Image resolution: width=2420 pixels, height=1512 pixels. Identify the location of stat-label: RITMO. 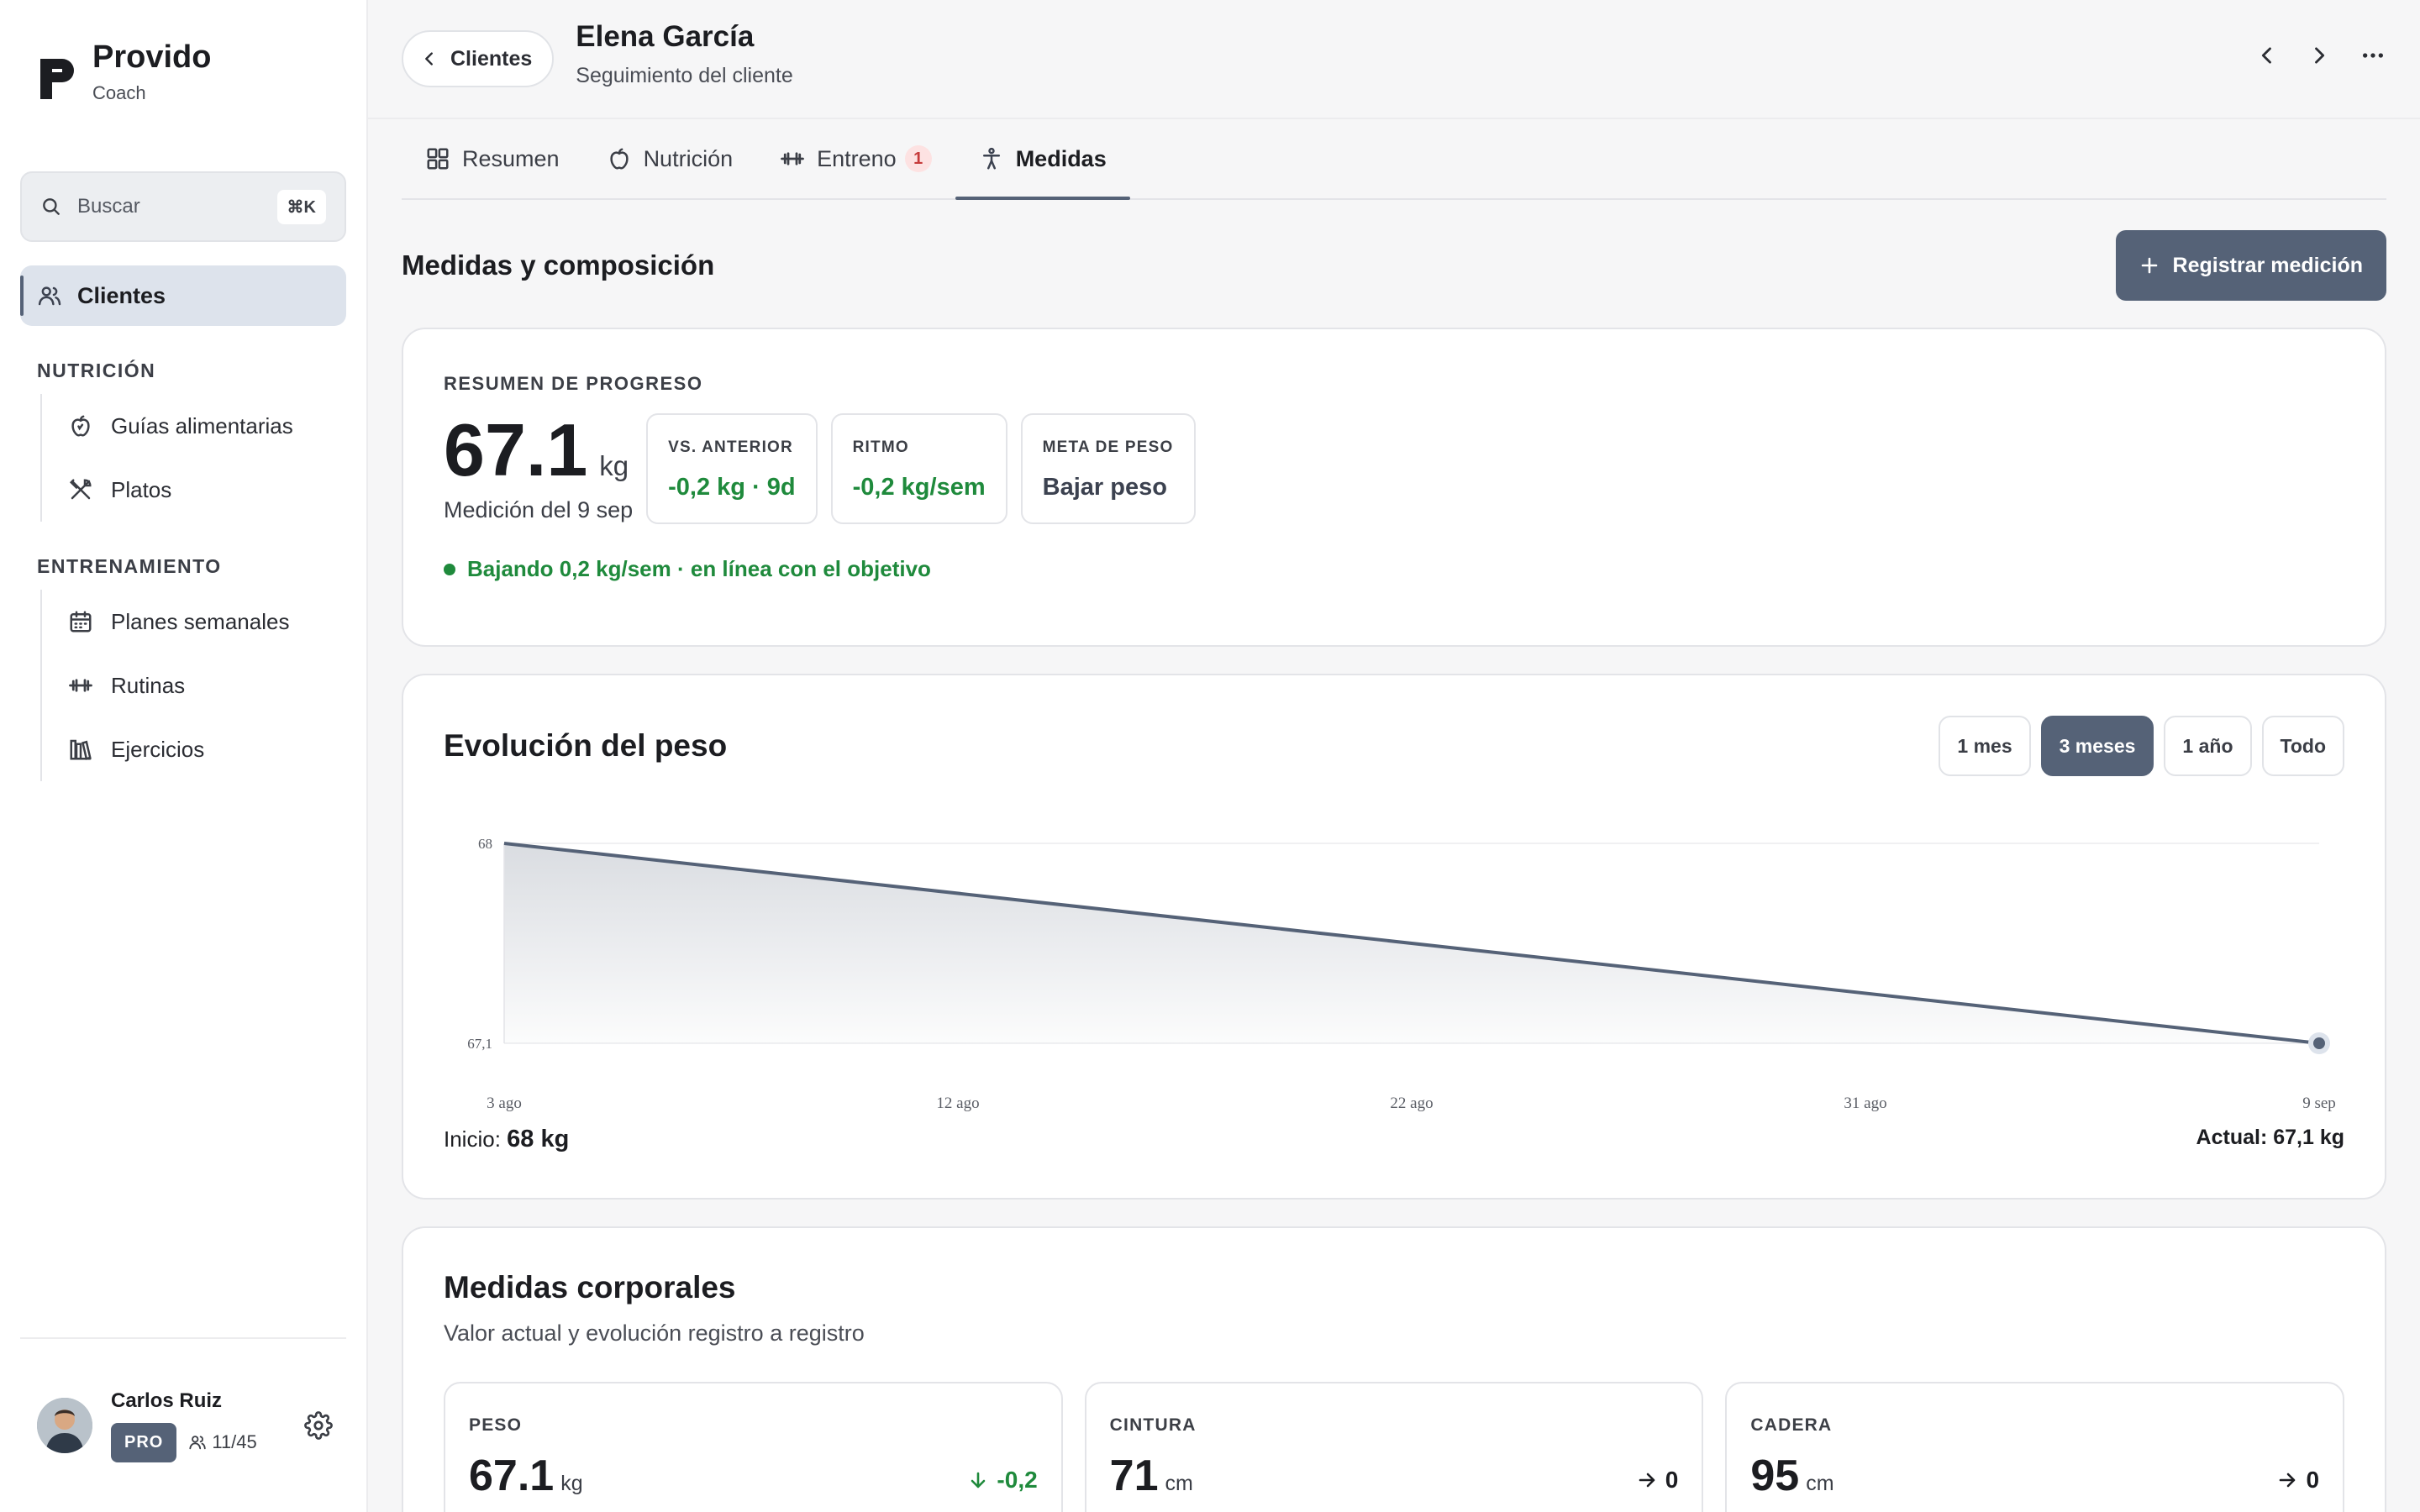
(880, 447).